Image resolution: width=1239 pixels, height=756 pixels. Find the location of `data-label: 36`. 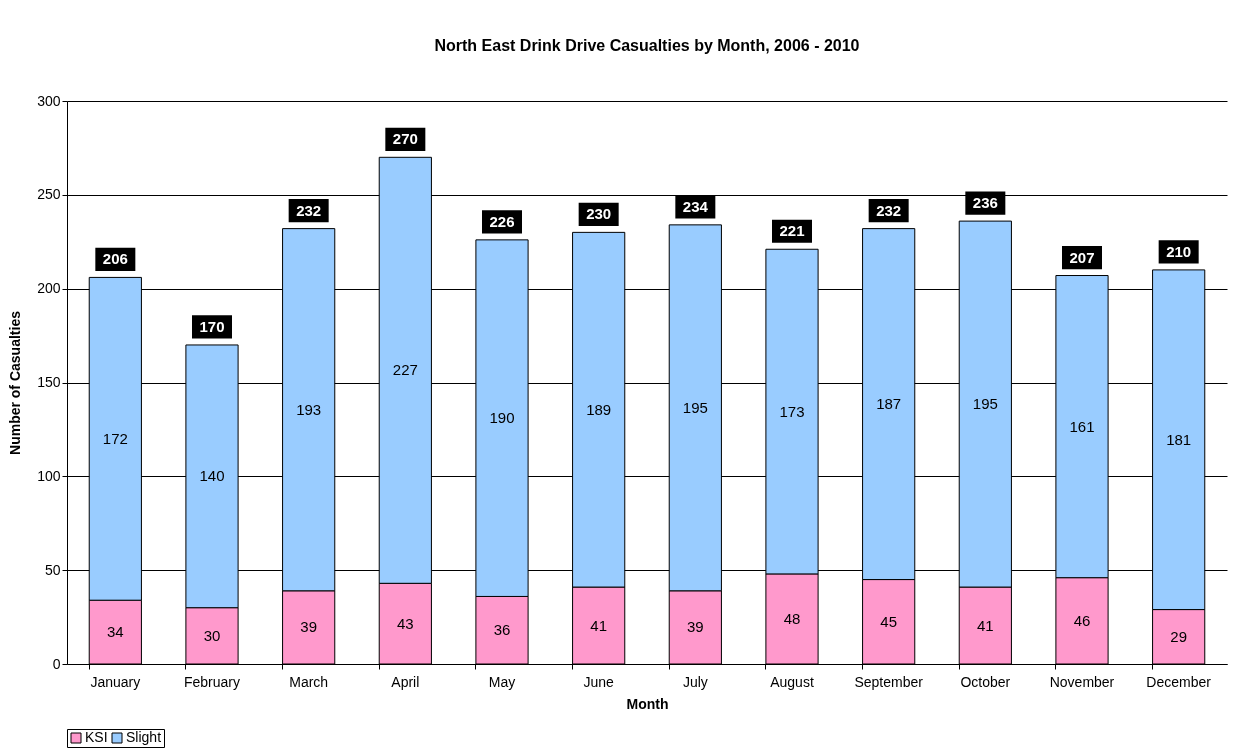

data-label: 36 is located at coordinates (502, 630).